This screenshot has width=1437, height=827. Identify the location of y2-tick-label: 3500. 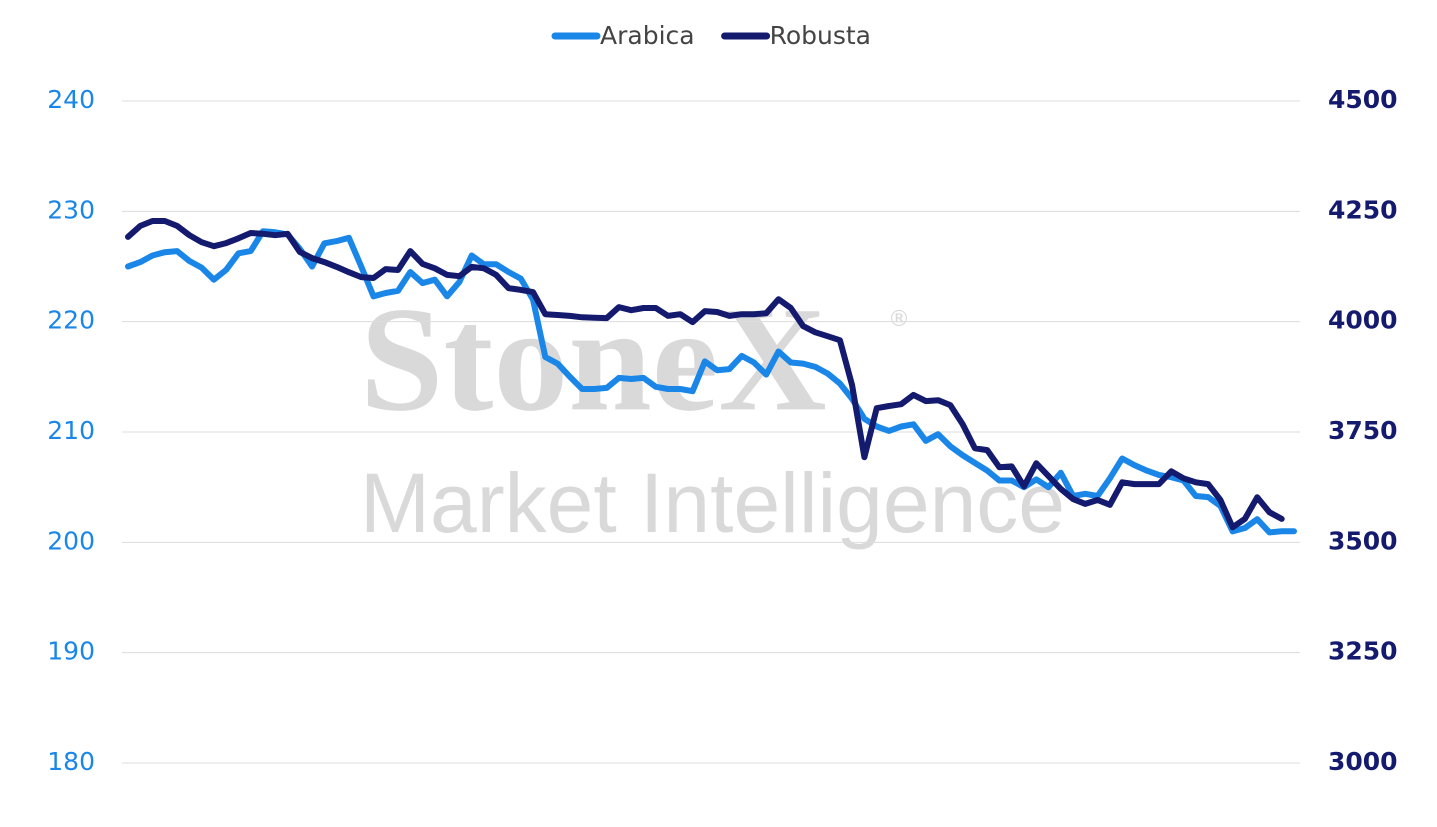
(1363, 540).